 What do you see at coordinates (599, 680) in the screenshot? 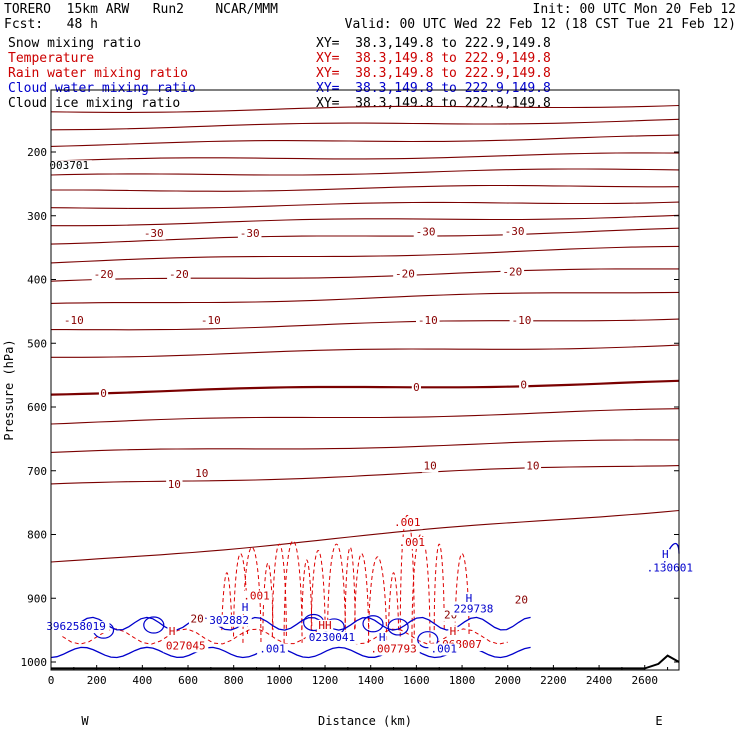
I see `x-tick-label: 2400` at bounding box center [599, 680].